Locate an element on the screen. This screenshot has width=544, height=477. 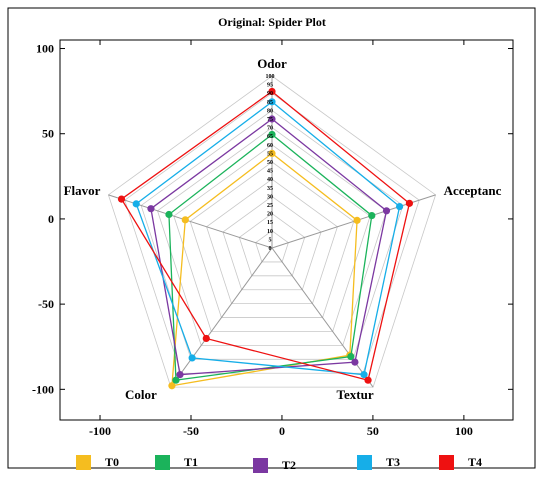
legend-item-t3: T3 is located at coordinates (378, 462).